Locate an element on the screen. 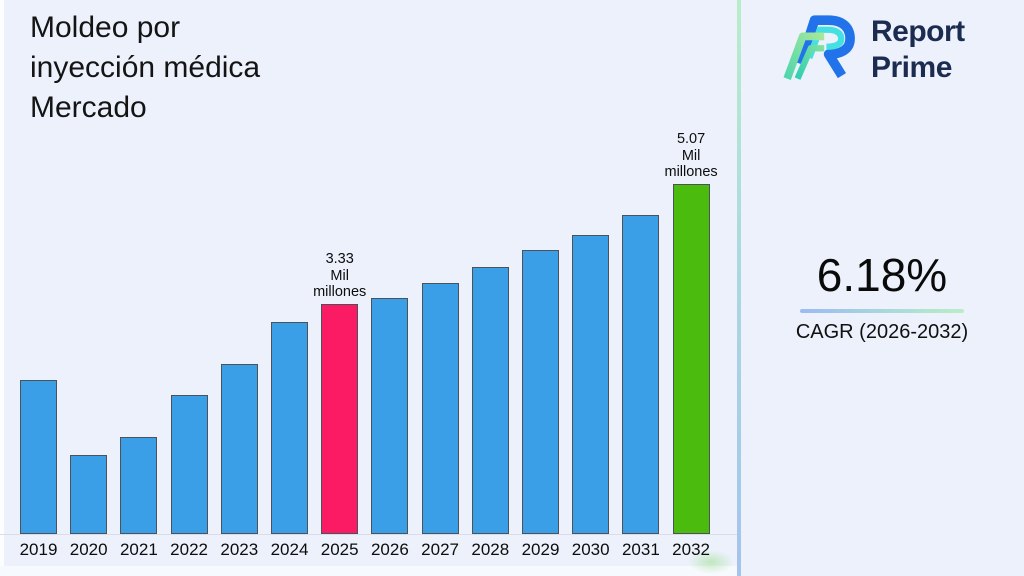 The height and width of the screenshot is (576, 1024). green-glow-decoration is located at coordinates (711, 562).